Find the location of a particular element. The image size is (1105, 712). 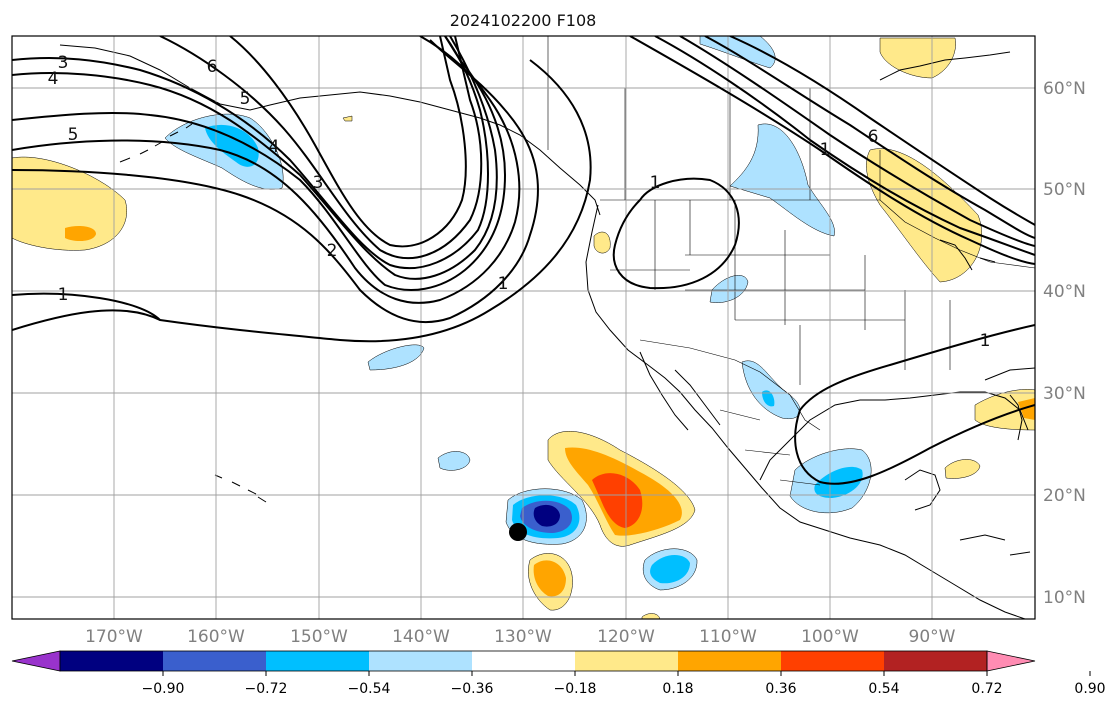

colorbar-outline is located at coordinates (523, 661).